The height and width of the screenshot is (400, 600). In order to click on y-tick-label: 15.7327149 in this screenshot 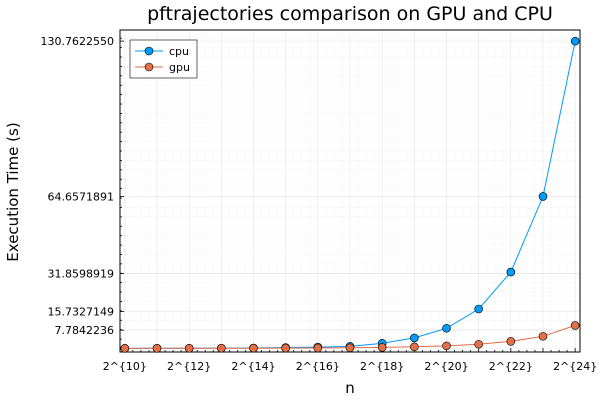, I will do `click(81, 311)`.